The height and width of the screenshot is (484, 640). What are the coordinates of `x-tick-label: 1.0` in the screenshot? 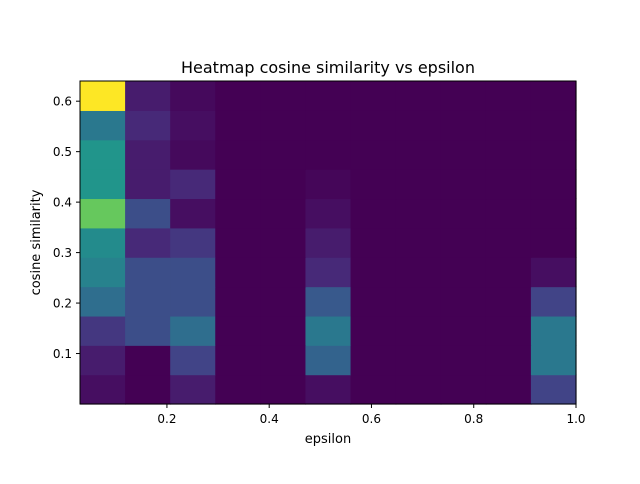 It's located at (575, 419).